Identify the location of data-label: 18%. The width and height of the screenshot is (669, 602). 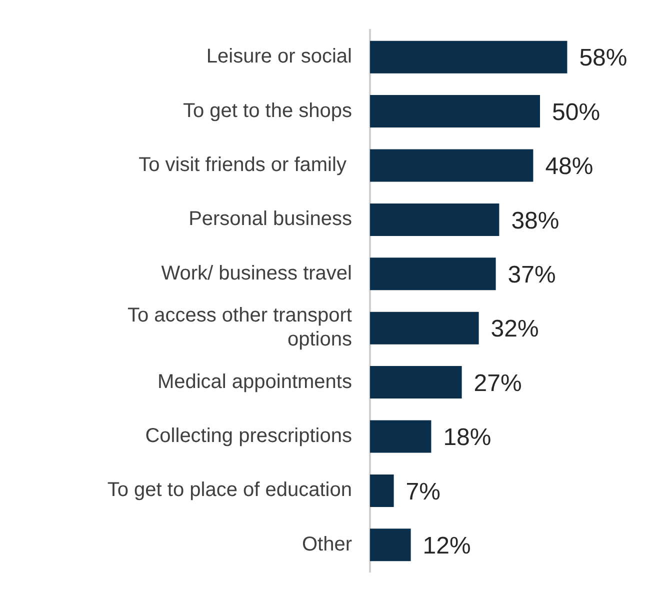
(467, 438).